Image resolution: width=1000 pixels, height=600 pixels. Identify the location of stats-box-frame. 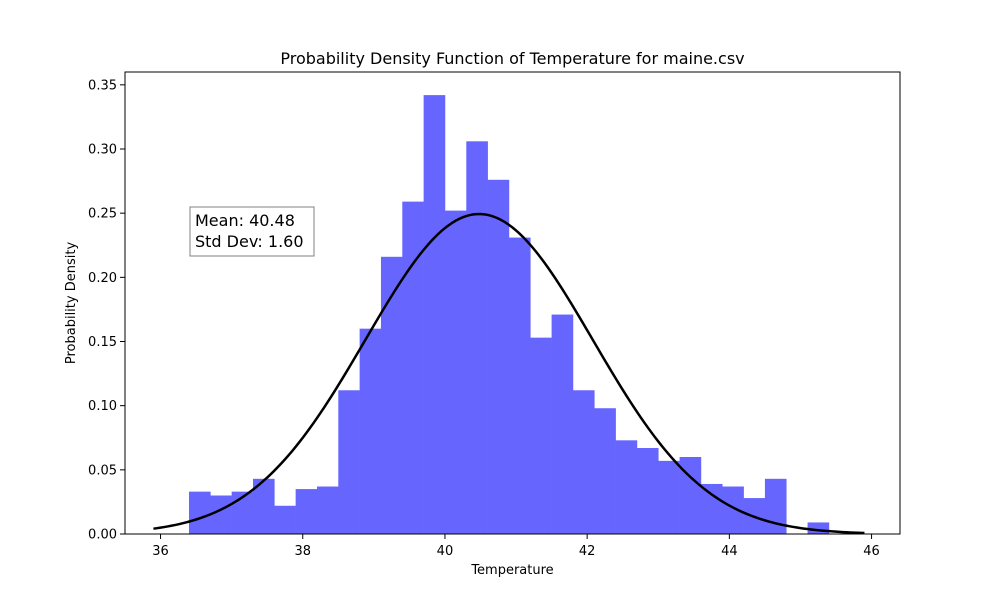
(252, 231).